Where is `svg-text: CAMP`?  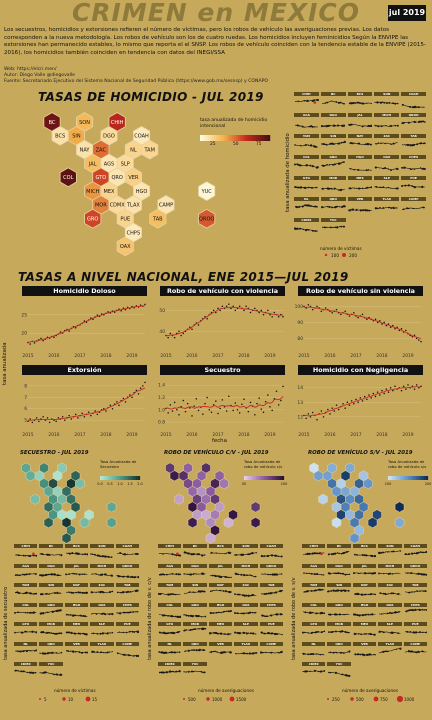
svg-text: CAMP is located at coordinates (166, 206).